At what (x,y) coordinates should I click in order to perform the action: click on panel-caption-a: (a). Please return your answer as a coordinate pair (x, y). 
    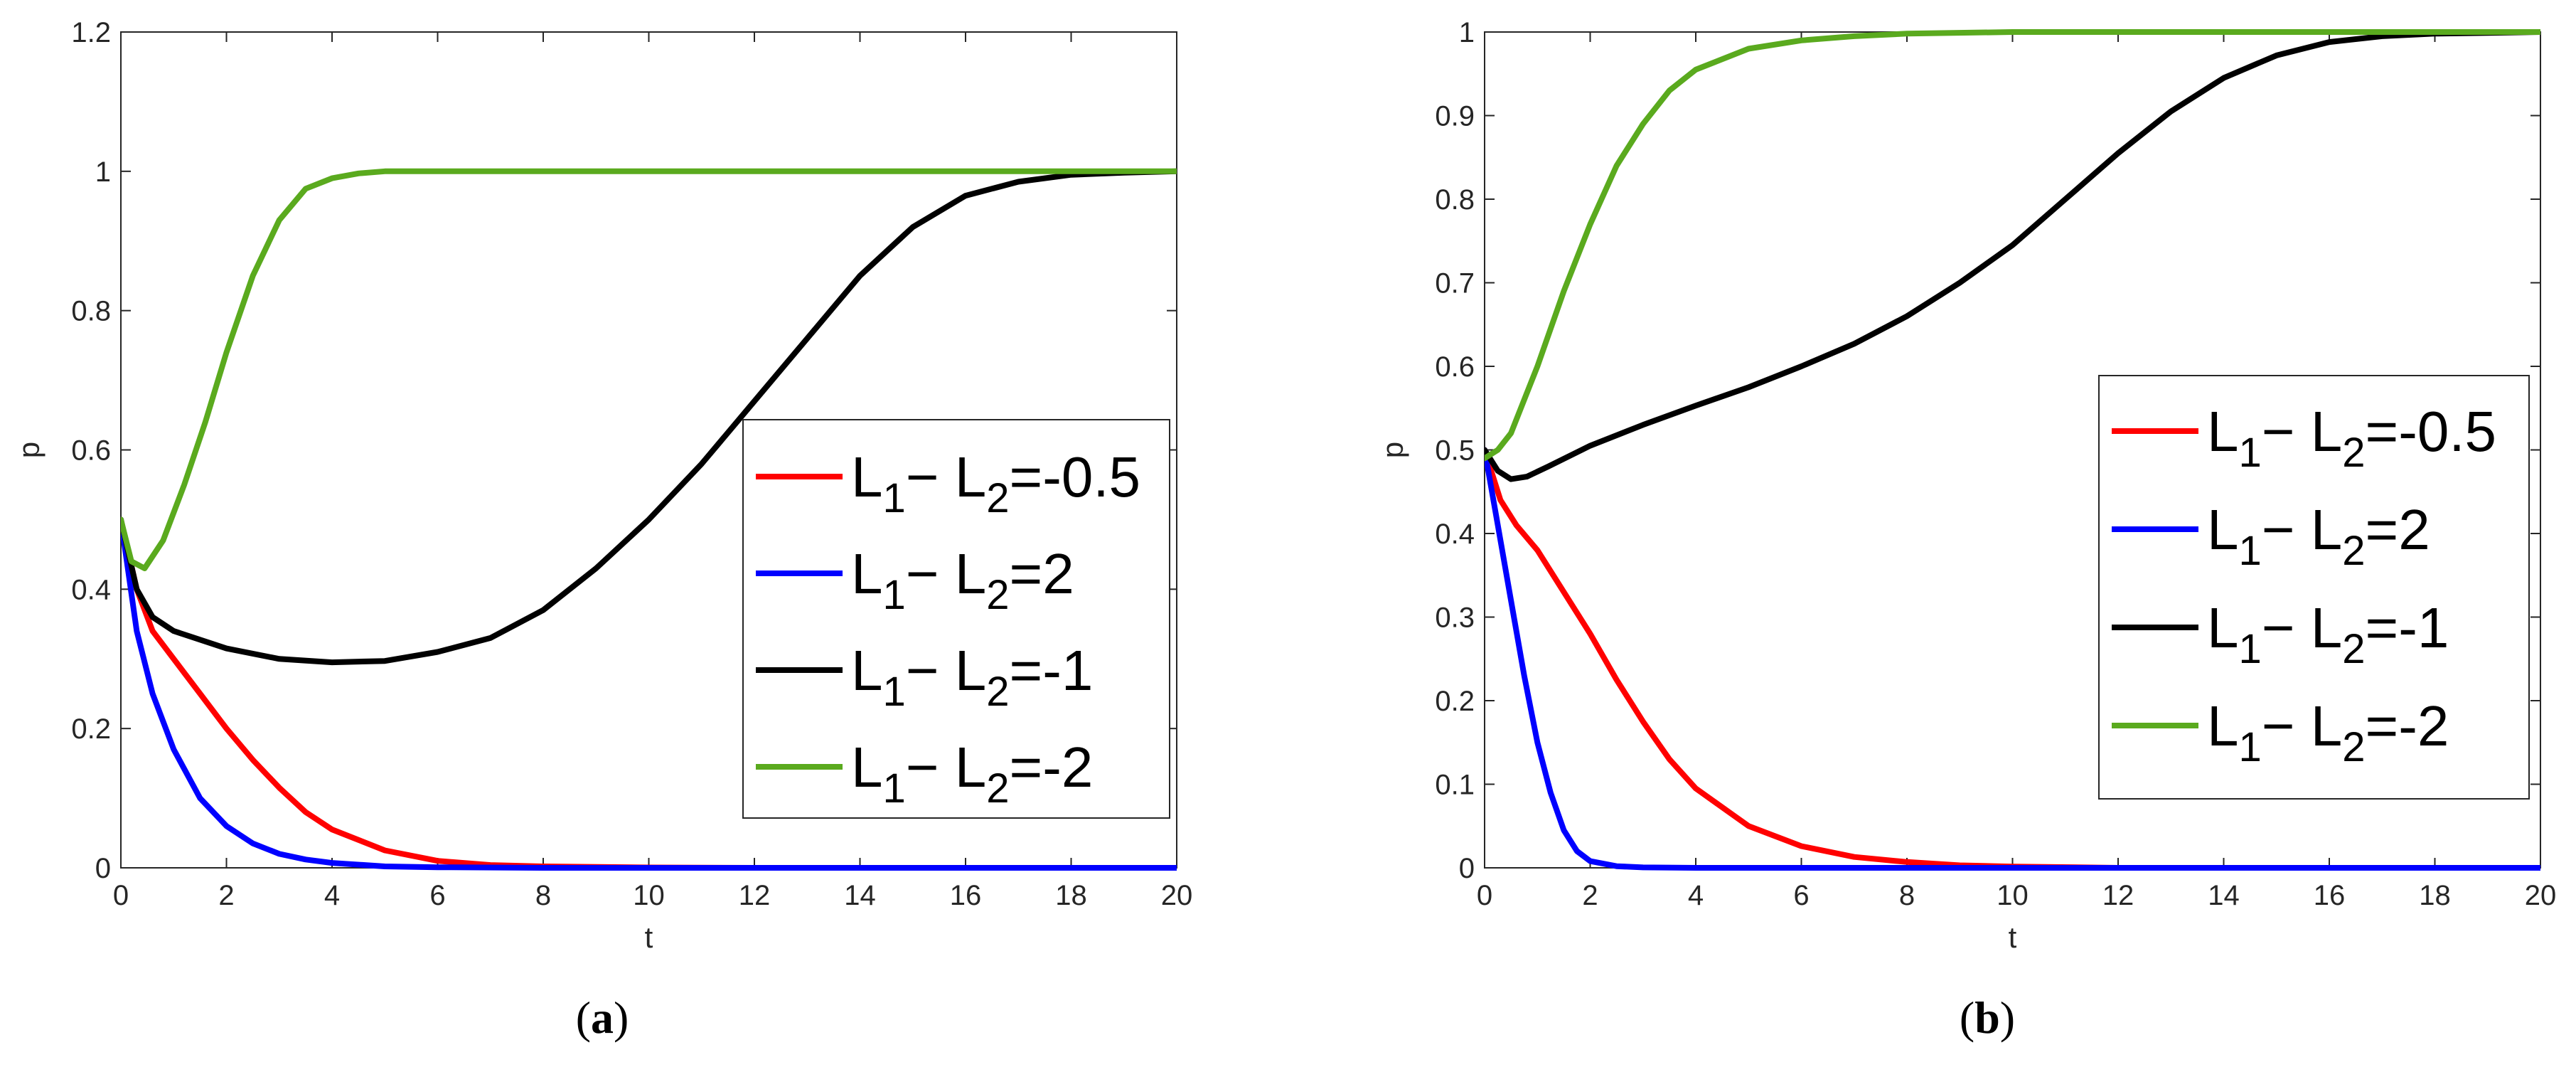
    Looking at the image, I should click on (602, 1018).